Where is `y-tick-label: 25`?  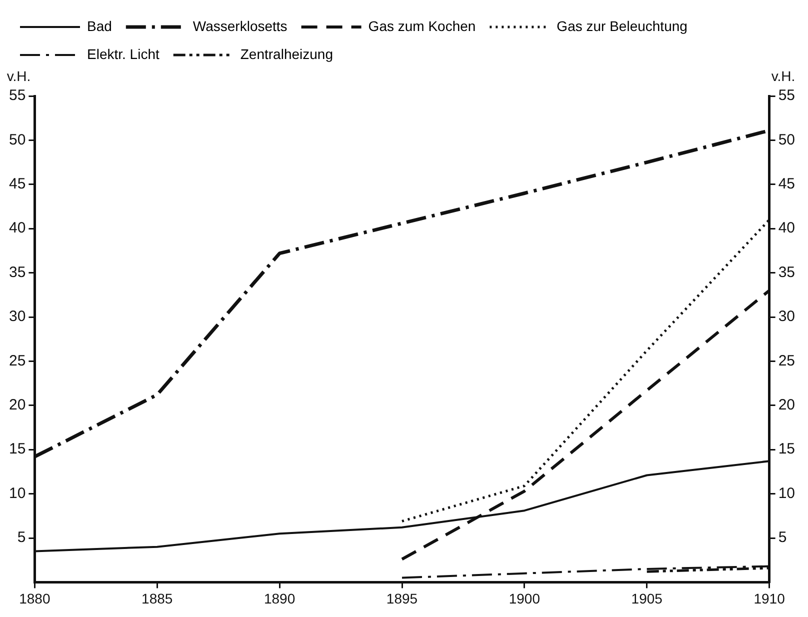
y-tick-label: 25 is located at coordinates (17, 361).